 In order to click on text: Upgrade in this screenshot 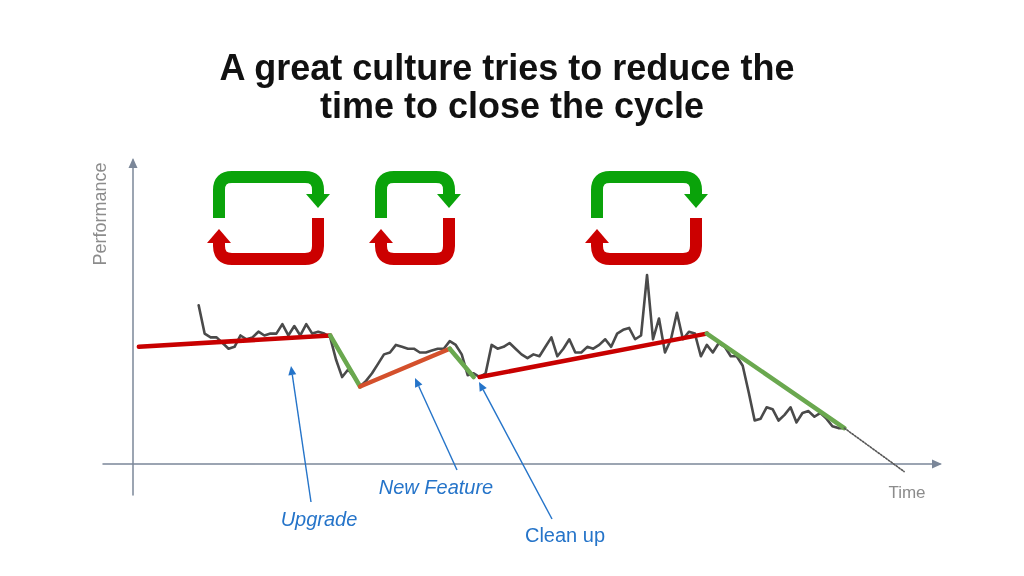, I will do `click(319, 519)`.